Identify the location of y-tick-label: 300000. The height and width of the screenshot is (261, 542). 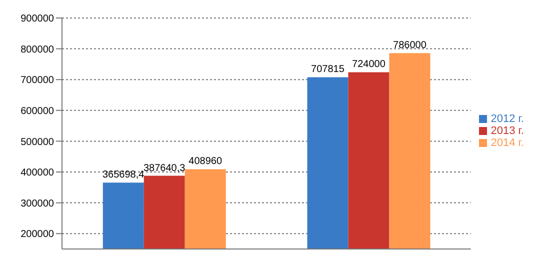
(37, 204).